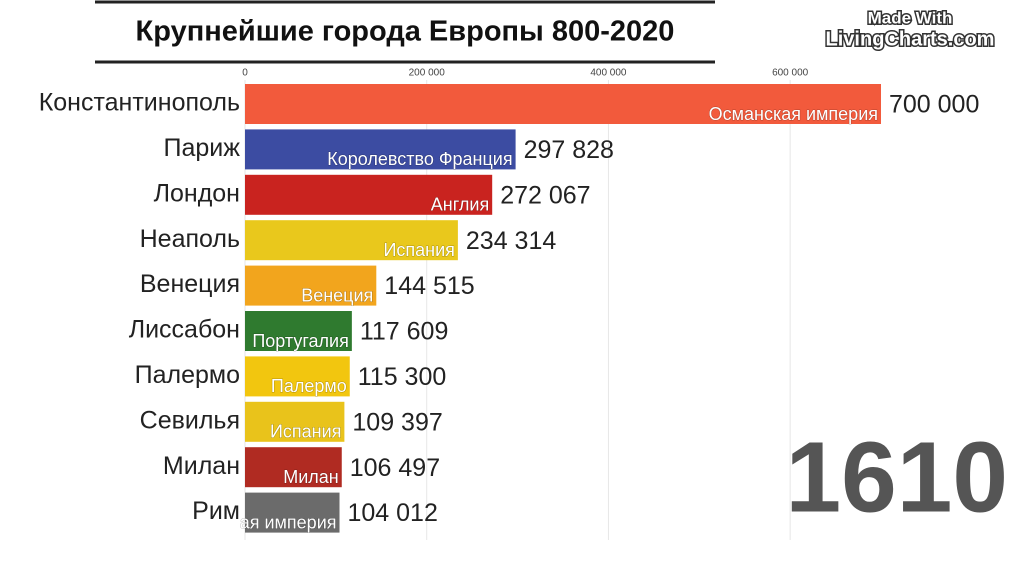 This screenshot has width=1024, height=576. What do you see at coordinates (790, 73) in the screenshot?
I see `x-tick-label: 600 000` at bounding box center [790, 73].